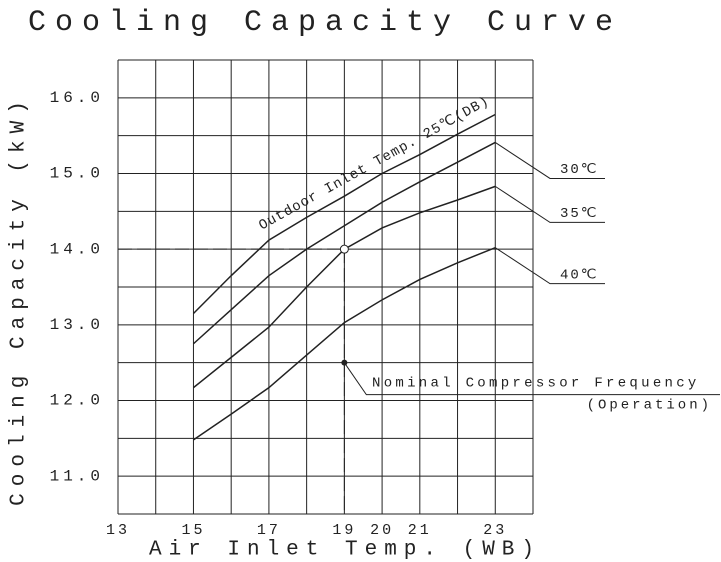 This screenshot has height=562, width=721. I want to click on y-tick-label: 15.0, so click(77, 174).